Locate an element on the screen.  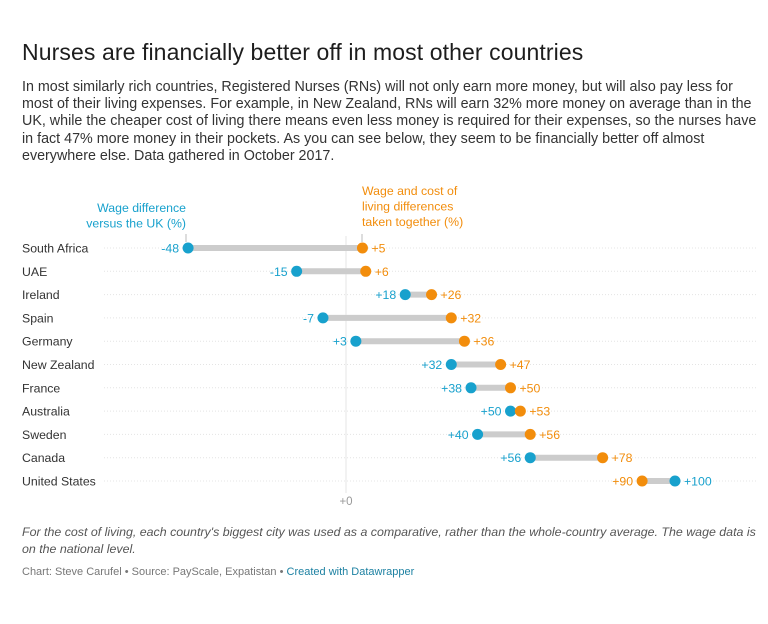
wage-value-label: +18 is located at coordinates (385, 295).